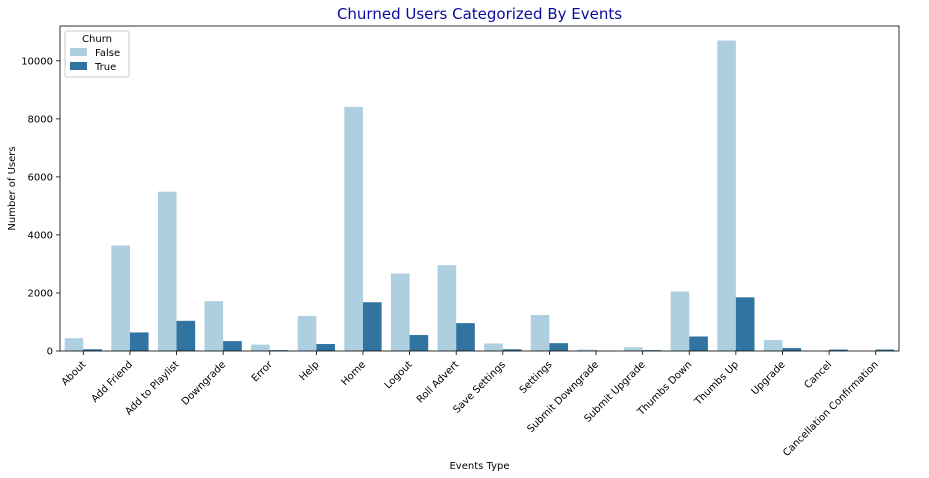 Image resolution: width=929 pixels, height=478 pixels. I want to click on x-tick-label: Logout, so click(399, 375).